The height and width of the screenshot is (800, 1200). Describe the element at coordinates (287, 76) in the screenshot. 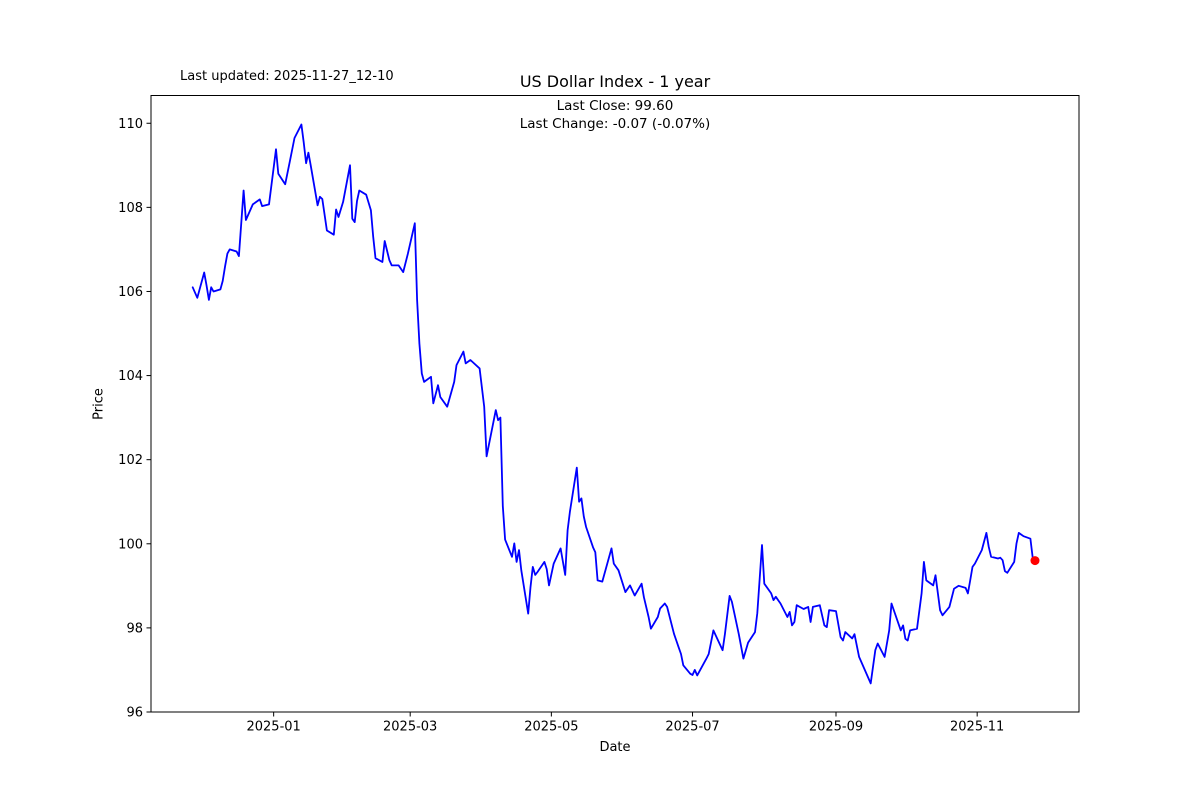

I see `last-updated-text: Last updated: 2025-11-27_12-10` at that location.